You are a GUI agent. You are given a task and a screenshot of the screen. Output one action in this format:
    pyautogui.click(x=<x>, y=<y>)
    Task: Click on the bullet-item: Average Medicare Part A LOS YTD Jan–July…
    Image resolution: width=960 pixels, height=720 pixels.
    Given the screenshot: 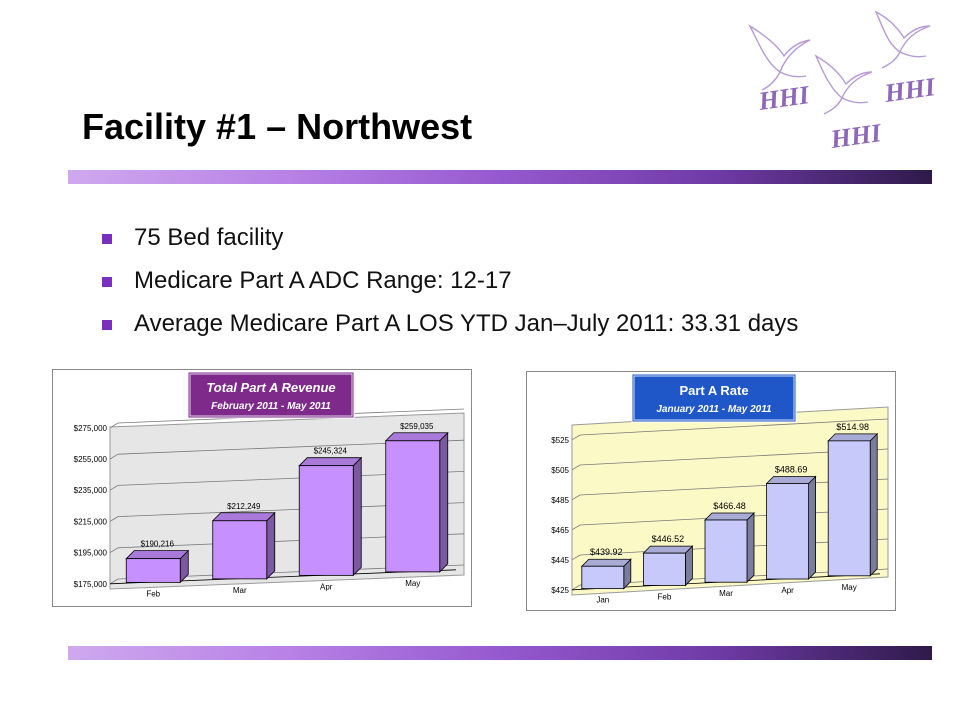 What is the action you would take?
    pyautogui.click(x=450, y=327)
    